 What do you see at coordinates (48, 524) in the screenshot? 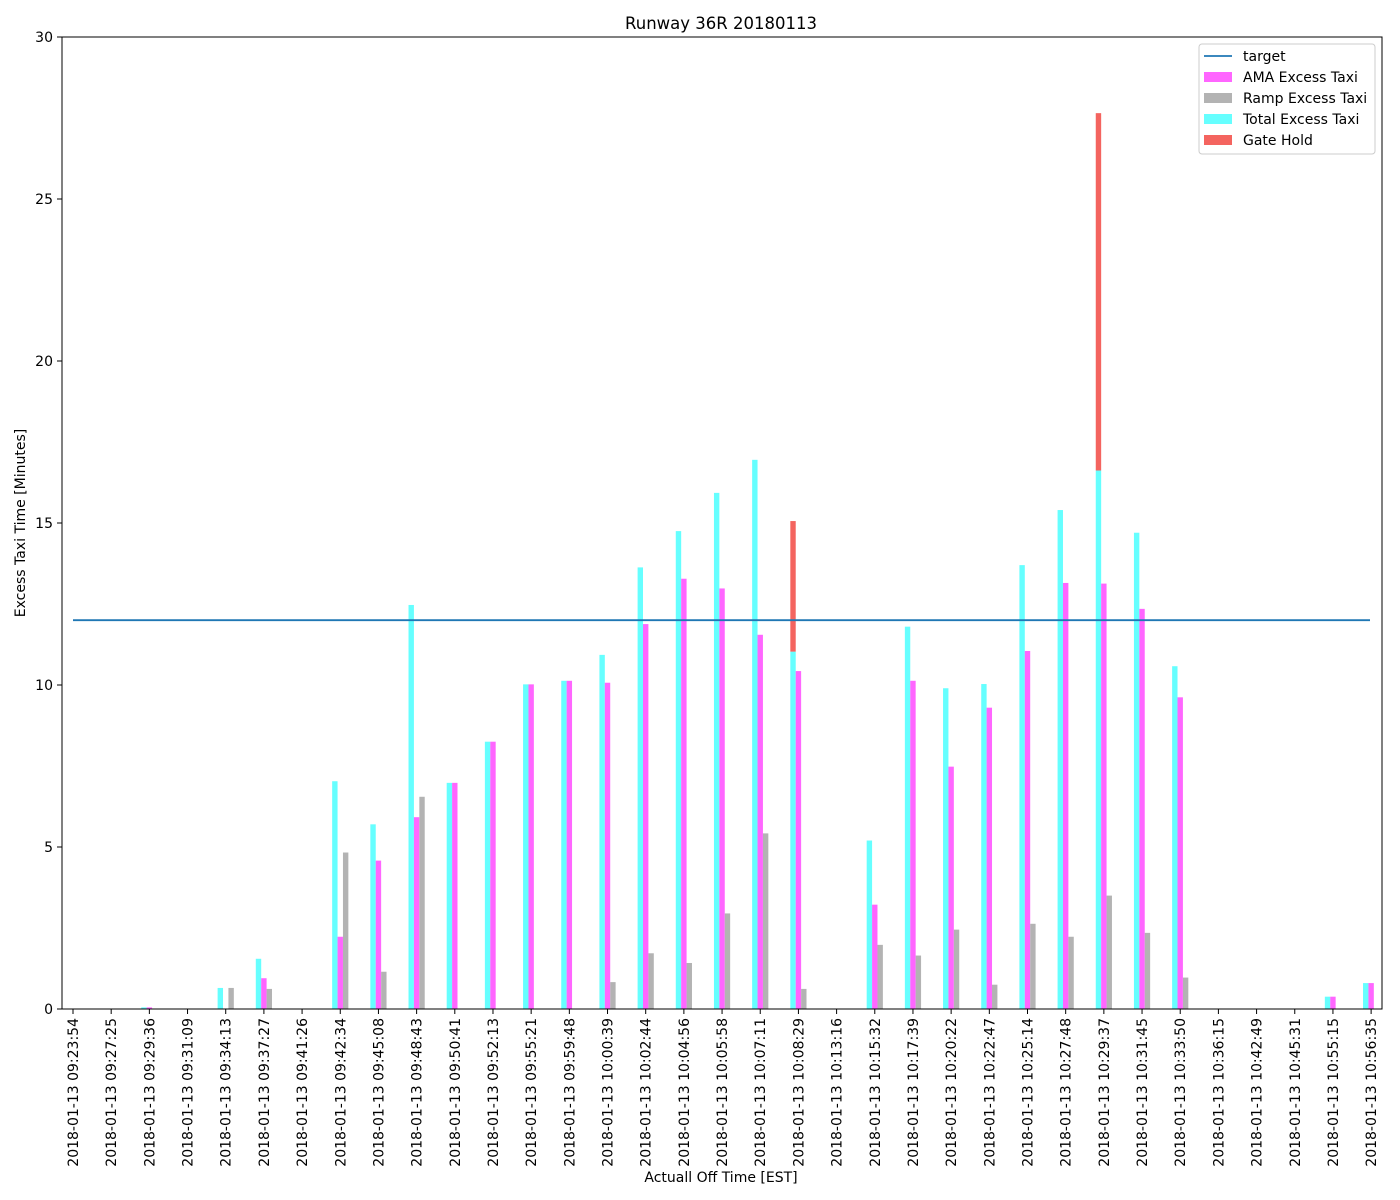
I see `y-axis: 0 5 10 15 20 25 30` at bounding box center [48, 524].